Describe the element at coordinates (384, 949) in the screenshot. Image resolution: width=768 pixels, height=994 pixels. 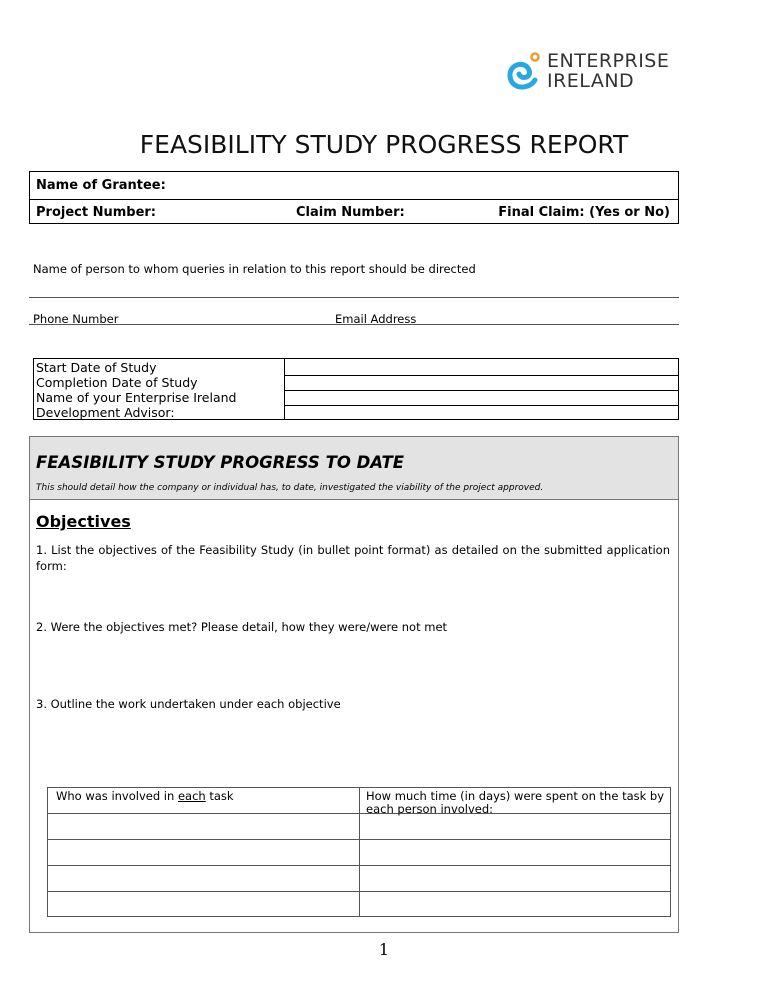
I see `page-number: 1` at that location.